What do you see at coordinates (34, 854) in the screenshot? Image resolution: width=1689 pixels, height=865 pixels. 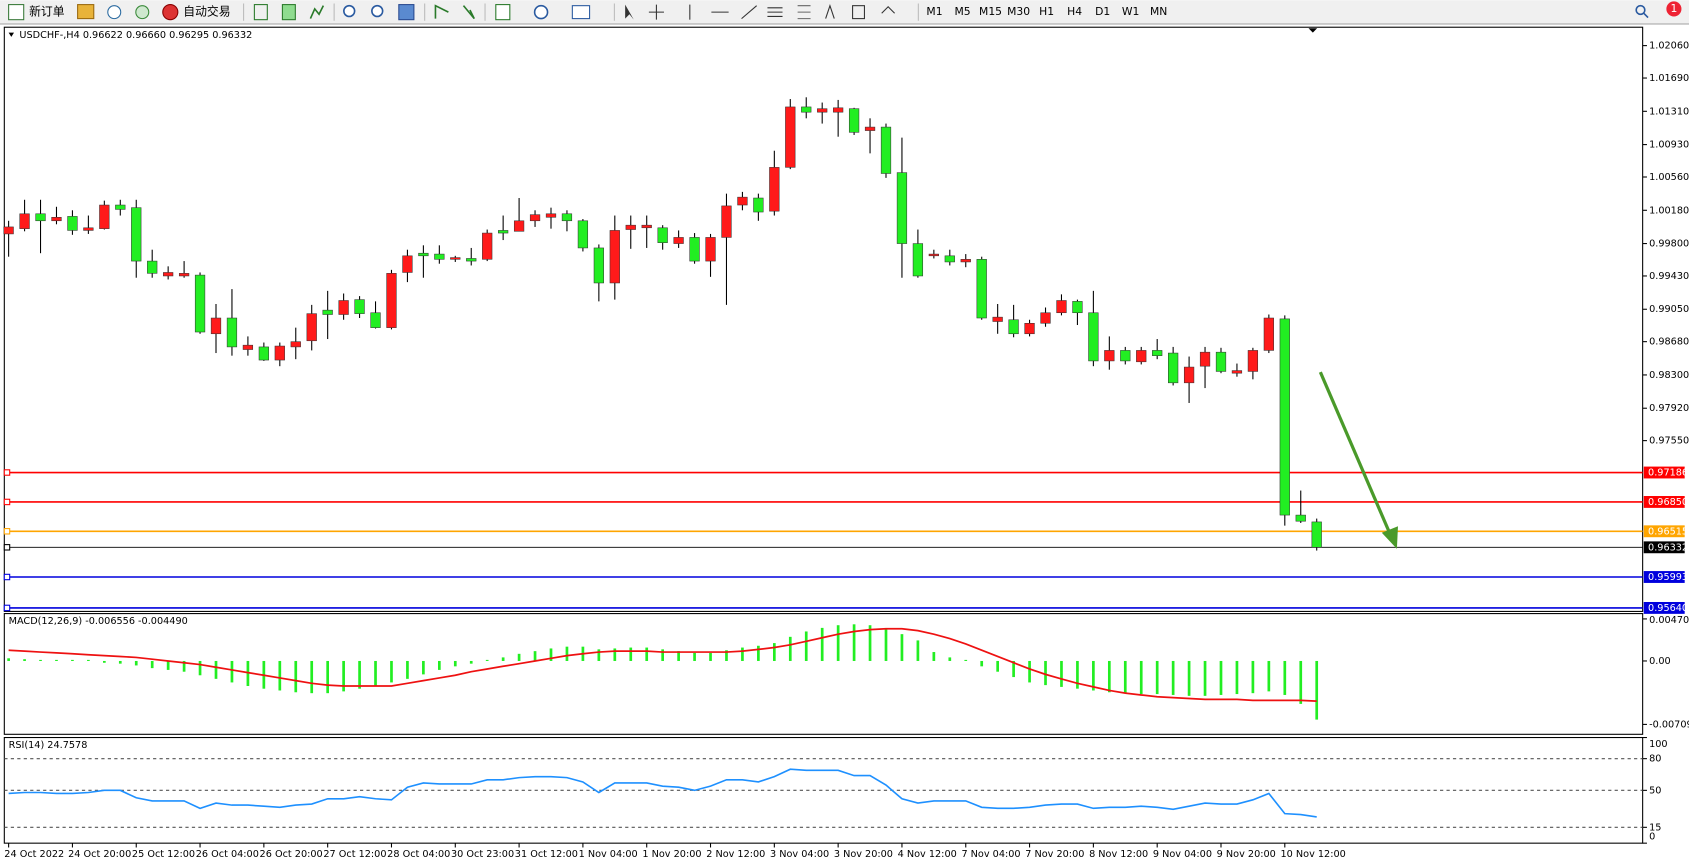 I see `x-tick-label: 24 Oct 2022` at bounding box center [34, 854].